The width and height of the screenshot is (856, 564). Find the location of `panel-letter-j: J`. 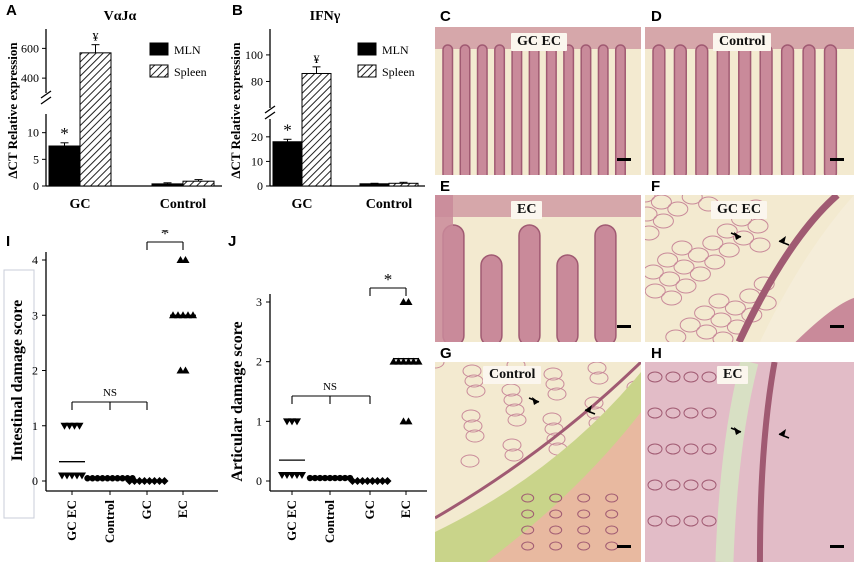

panel-letter-j: J is located at coordinates (232, 241).